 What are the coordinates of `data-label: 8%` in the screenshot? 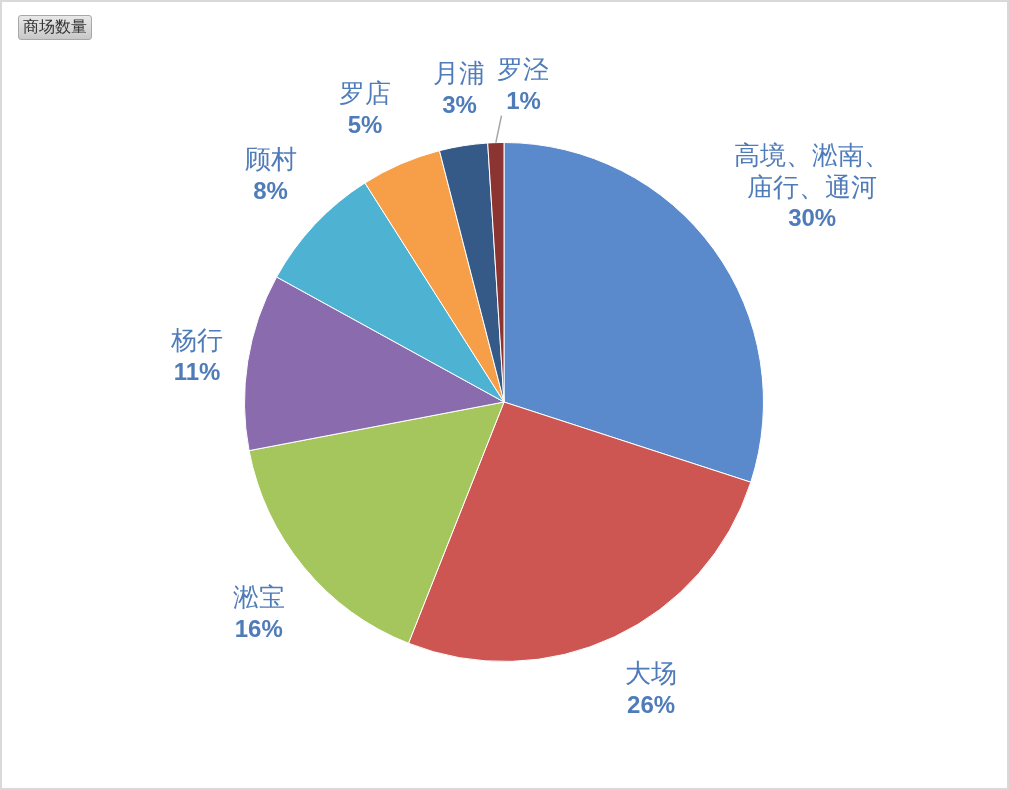 It's located at (270, 190).